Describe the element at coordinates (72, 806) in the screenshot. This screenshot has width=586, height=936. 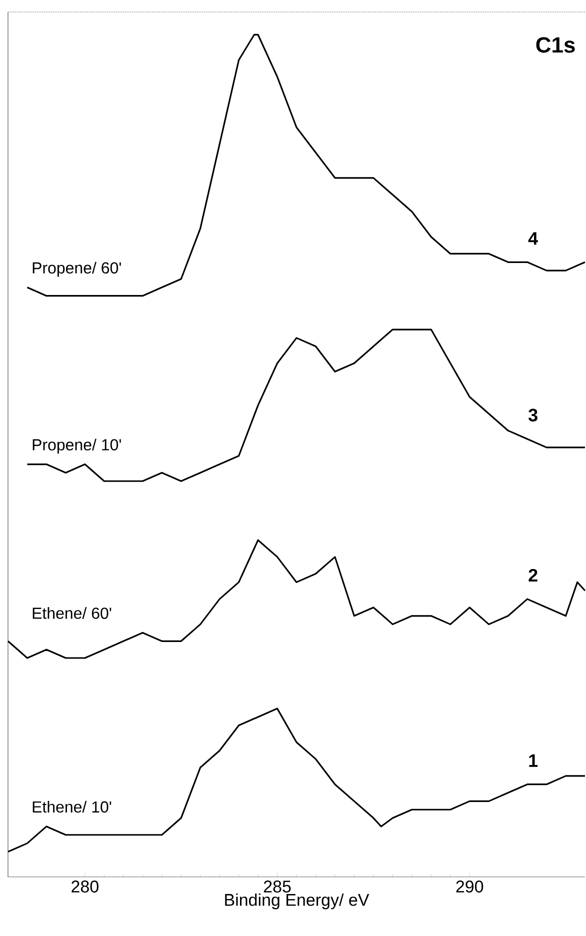
I see `series-label: Ethene/ 10'` at that location.